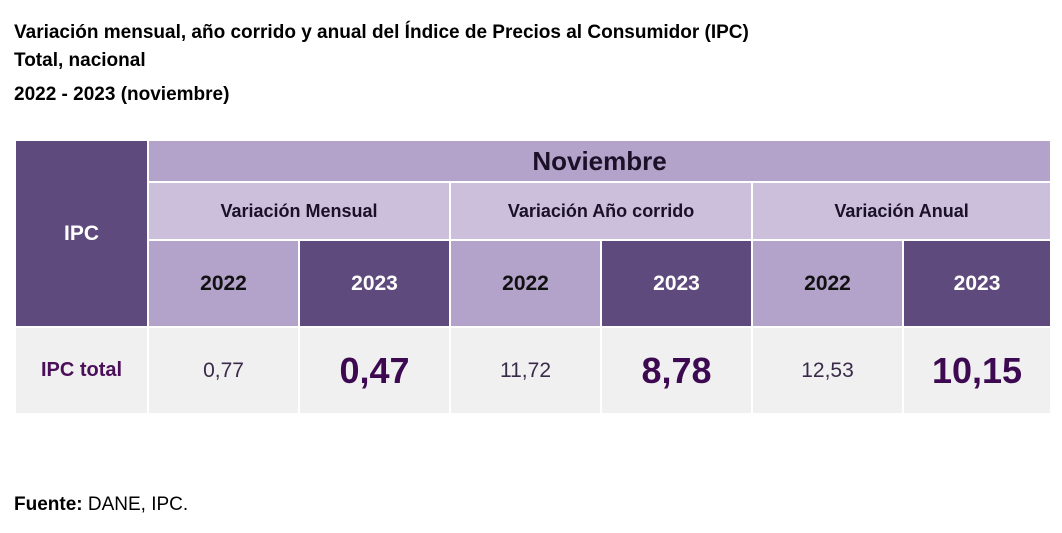 The image size is (1062, 533). What do you see at coordinates (135, 504) in the screenshot?
I see `source-text: DANE, IPC.` at bounding box center [135, 504].